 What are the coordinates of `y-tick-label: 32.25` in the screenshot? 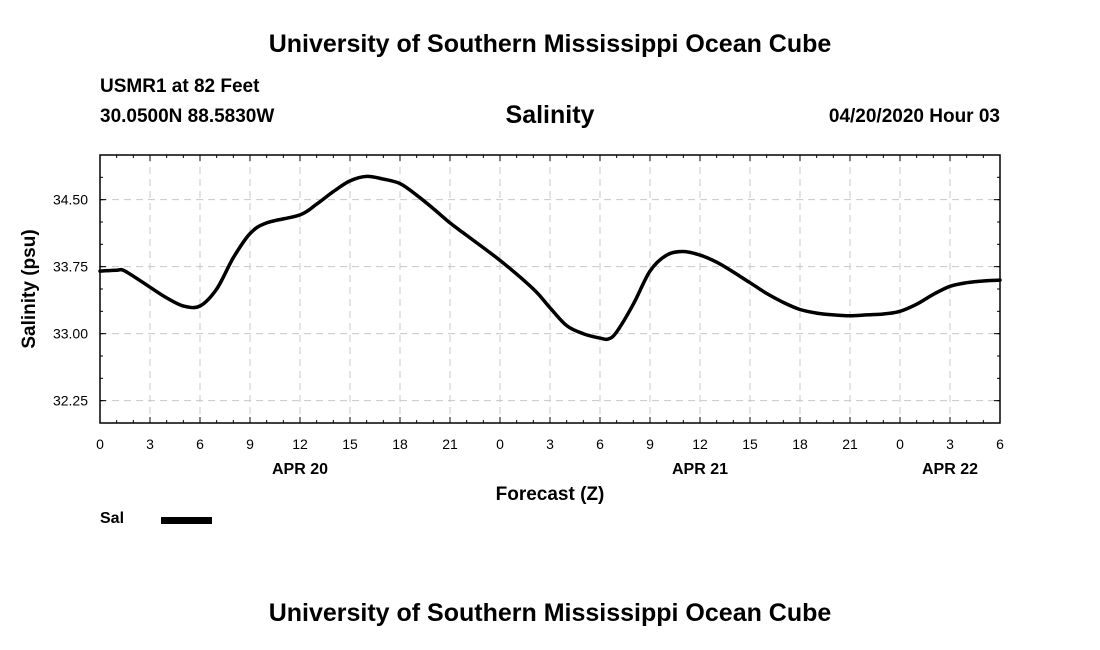 It's located at (70, 401).